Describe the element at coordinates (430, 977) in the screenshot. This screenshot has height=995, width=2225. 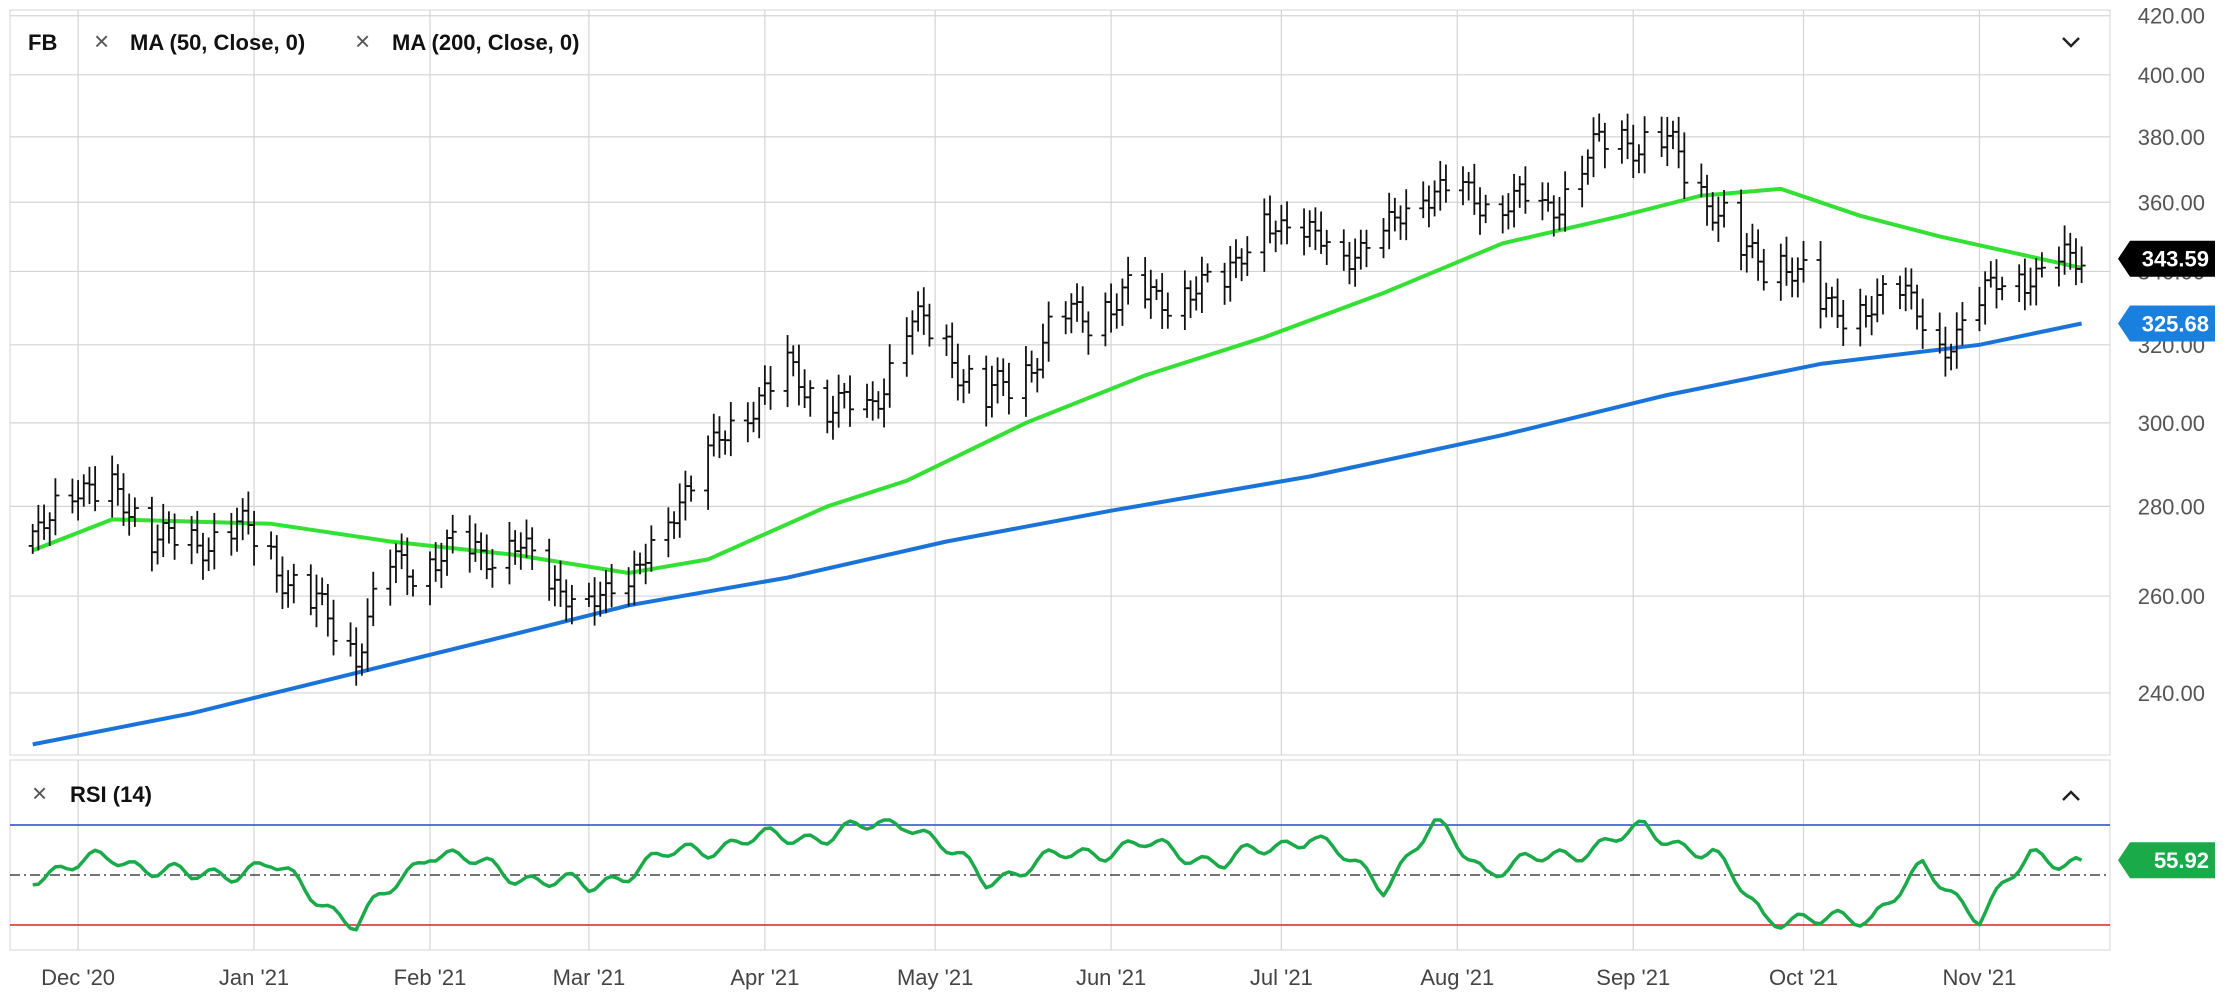
I see `x-tick-label: Feb '21` at that location.